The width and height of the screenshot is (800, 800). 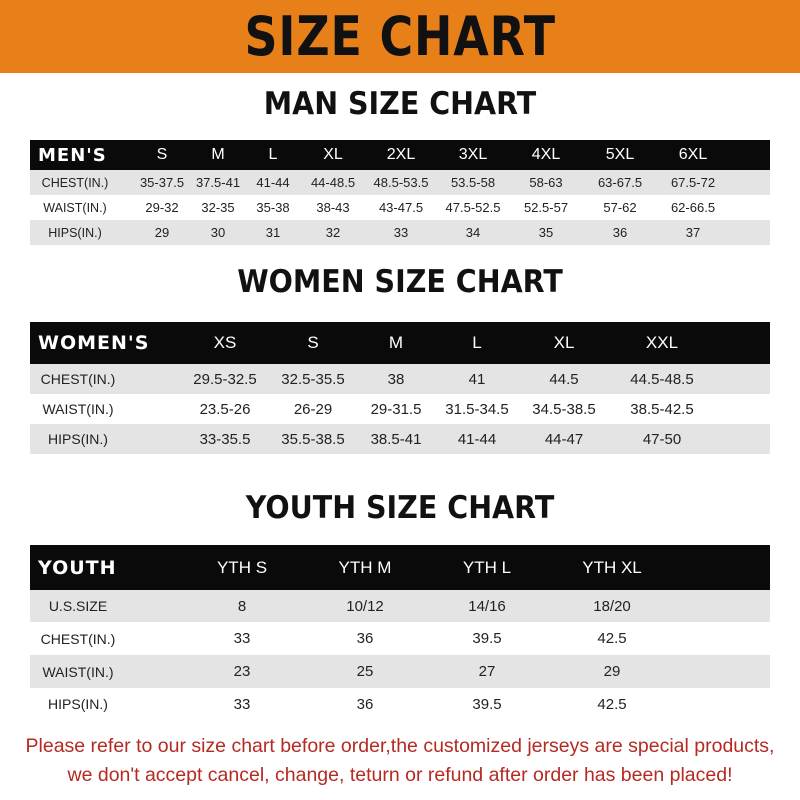 I want to click on table-row: HIPS(IN.) 29 30 31 32 33 34 35 36 37, so click(x=400, y=232).